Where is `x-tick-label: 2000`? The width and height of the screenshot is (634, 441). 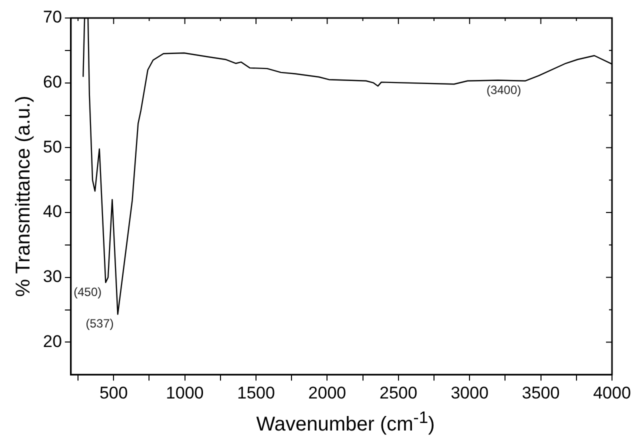
x-tick-label: 2000 is located at coordinates (327, 392).